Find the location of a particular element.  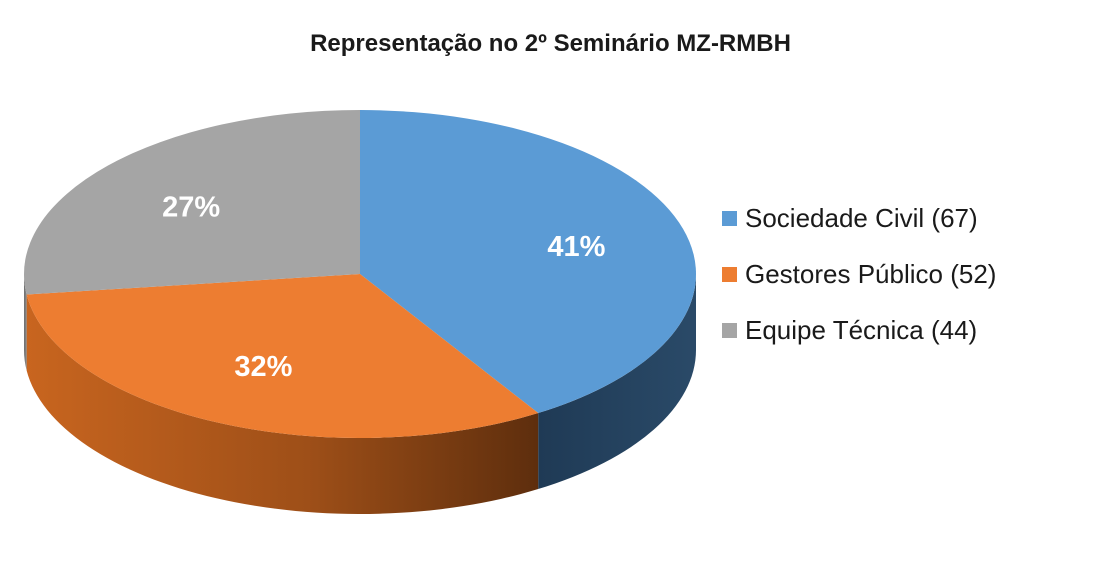

legend-label: Gestores Público (52) is located at coordinates (871, 273).